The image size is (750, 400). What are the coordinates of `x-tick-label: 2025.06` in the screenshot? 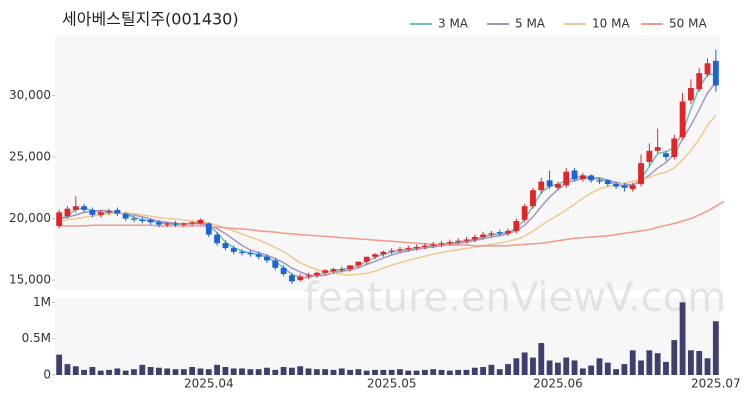 It's located at (558, 384).